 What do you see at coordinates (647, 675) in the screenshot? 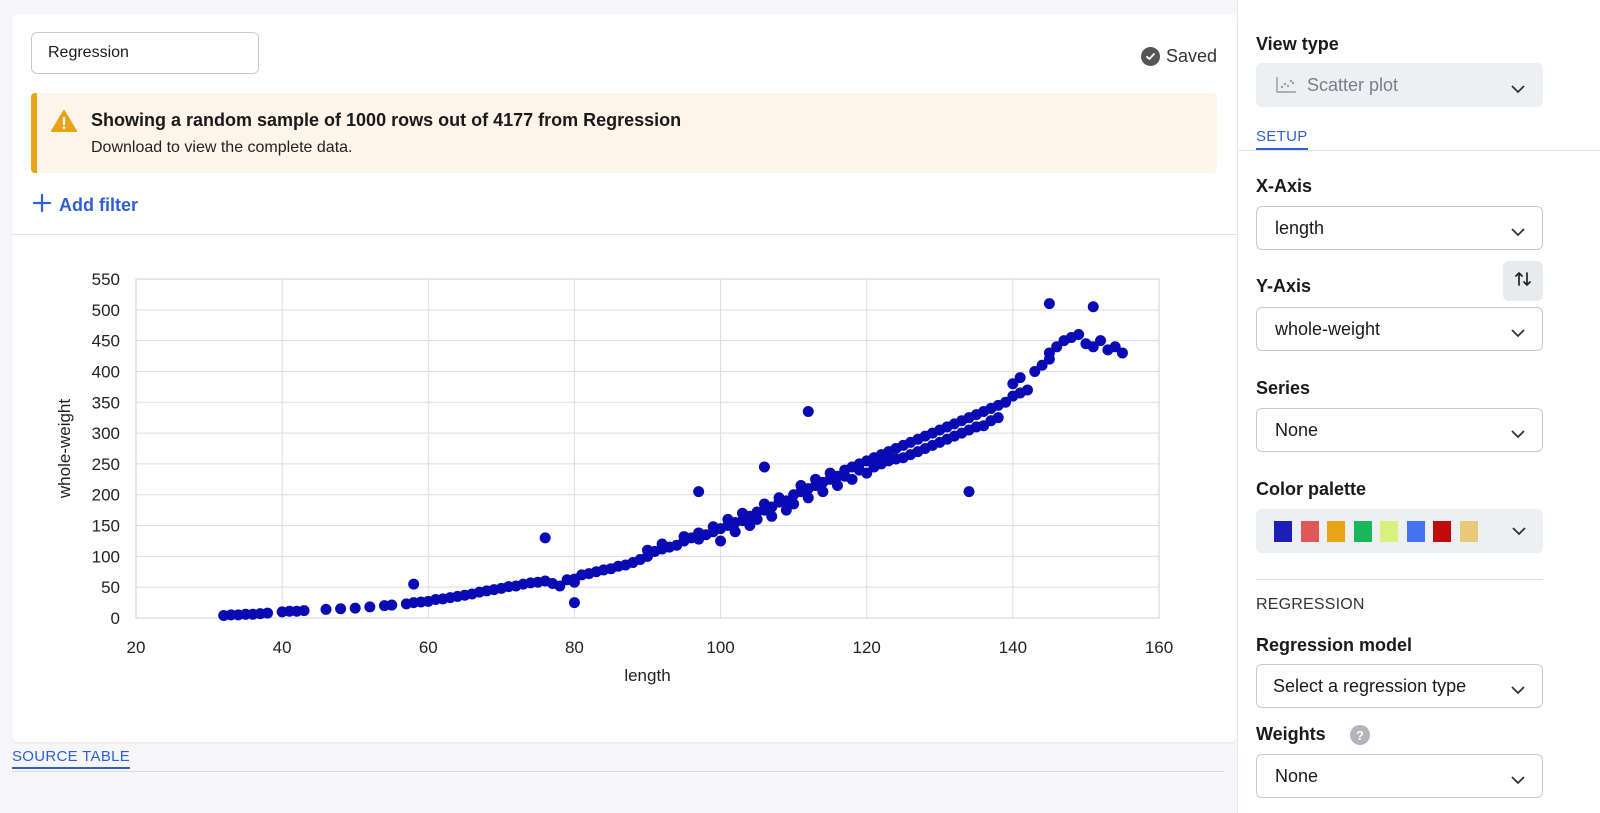
I see `x-axis-title: length` at bounding box center [647, 675].